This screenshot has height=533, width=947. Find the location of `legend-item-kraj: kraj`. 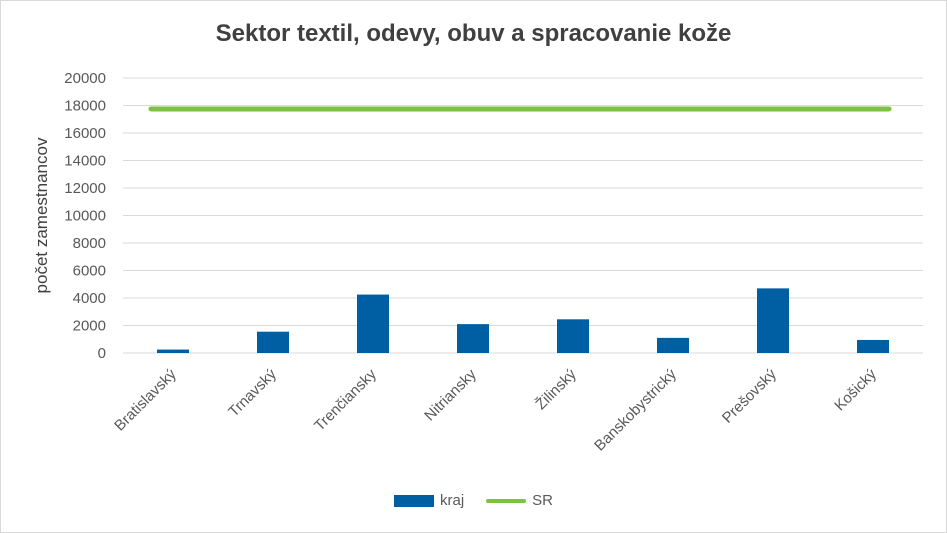

legend-item-kraj: kraj is located at coordinates (429, 500).